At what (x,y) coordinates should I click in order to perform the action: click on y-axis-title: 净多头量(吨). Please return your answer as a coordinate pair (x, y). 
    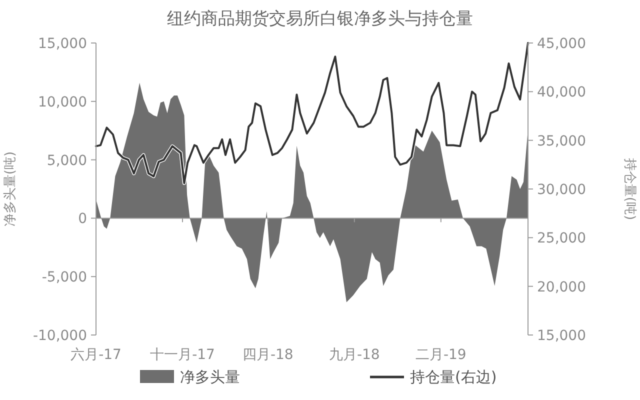
    Looking at the image, I should click on (10, 189).